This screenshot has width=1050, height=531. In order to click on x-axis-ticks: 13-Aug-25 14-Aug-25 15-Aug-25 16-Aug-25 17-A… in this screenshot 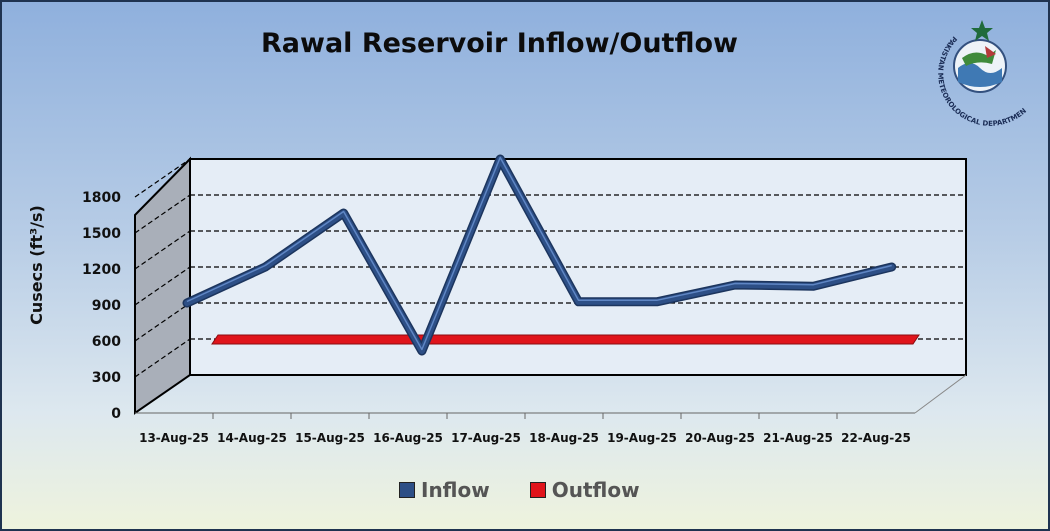, I will do `click(525, 429)`.